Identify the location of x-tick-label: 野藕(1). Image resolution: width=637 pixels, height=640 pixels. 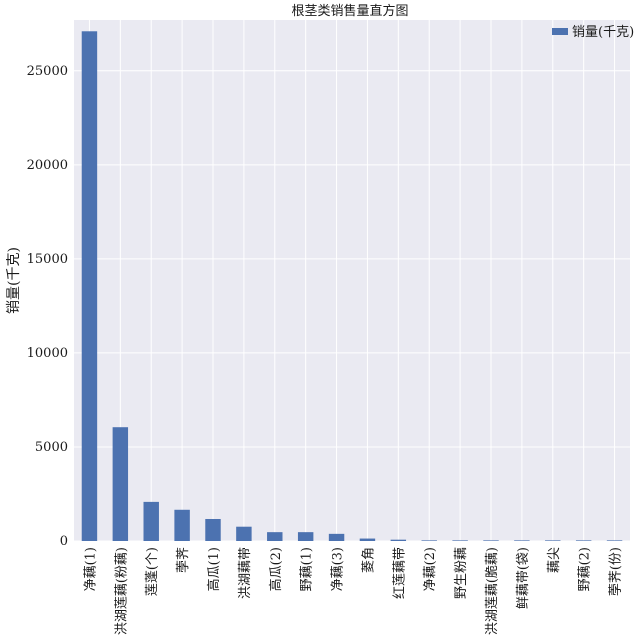
(307, 569).